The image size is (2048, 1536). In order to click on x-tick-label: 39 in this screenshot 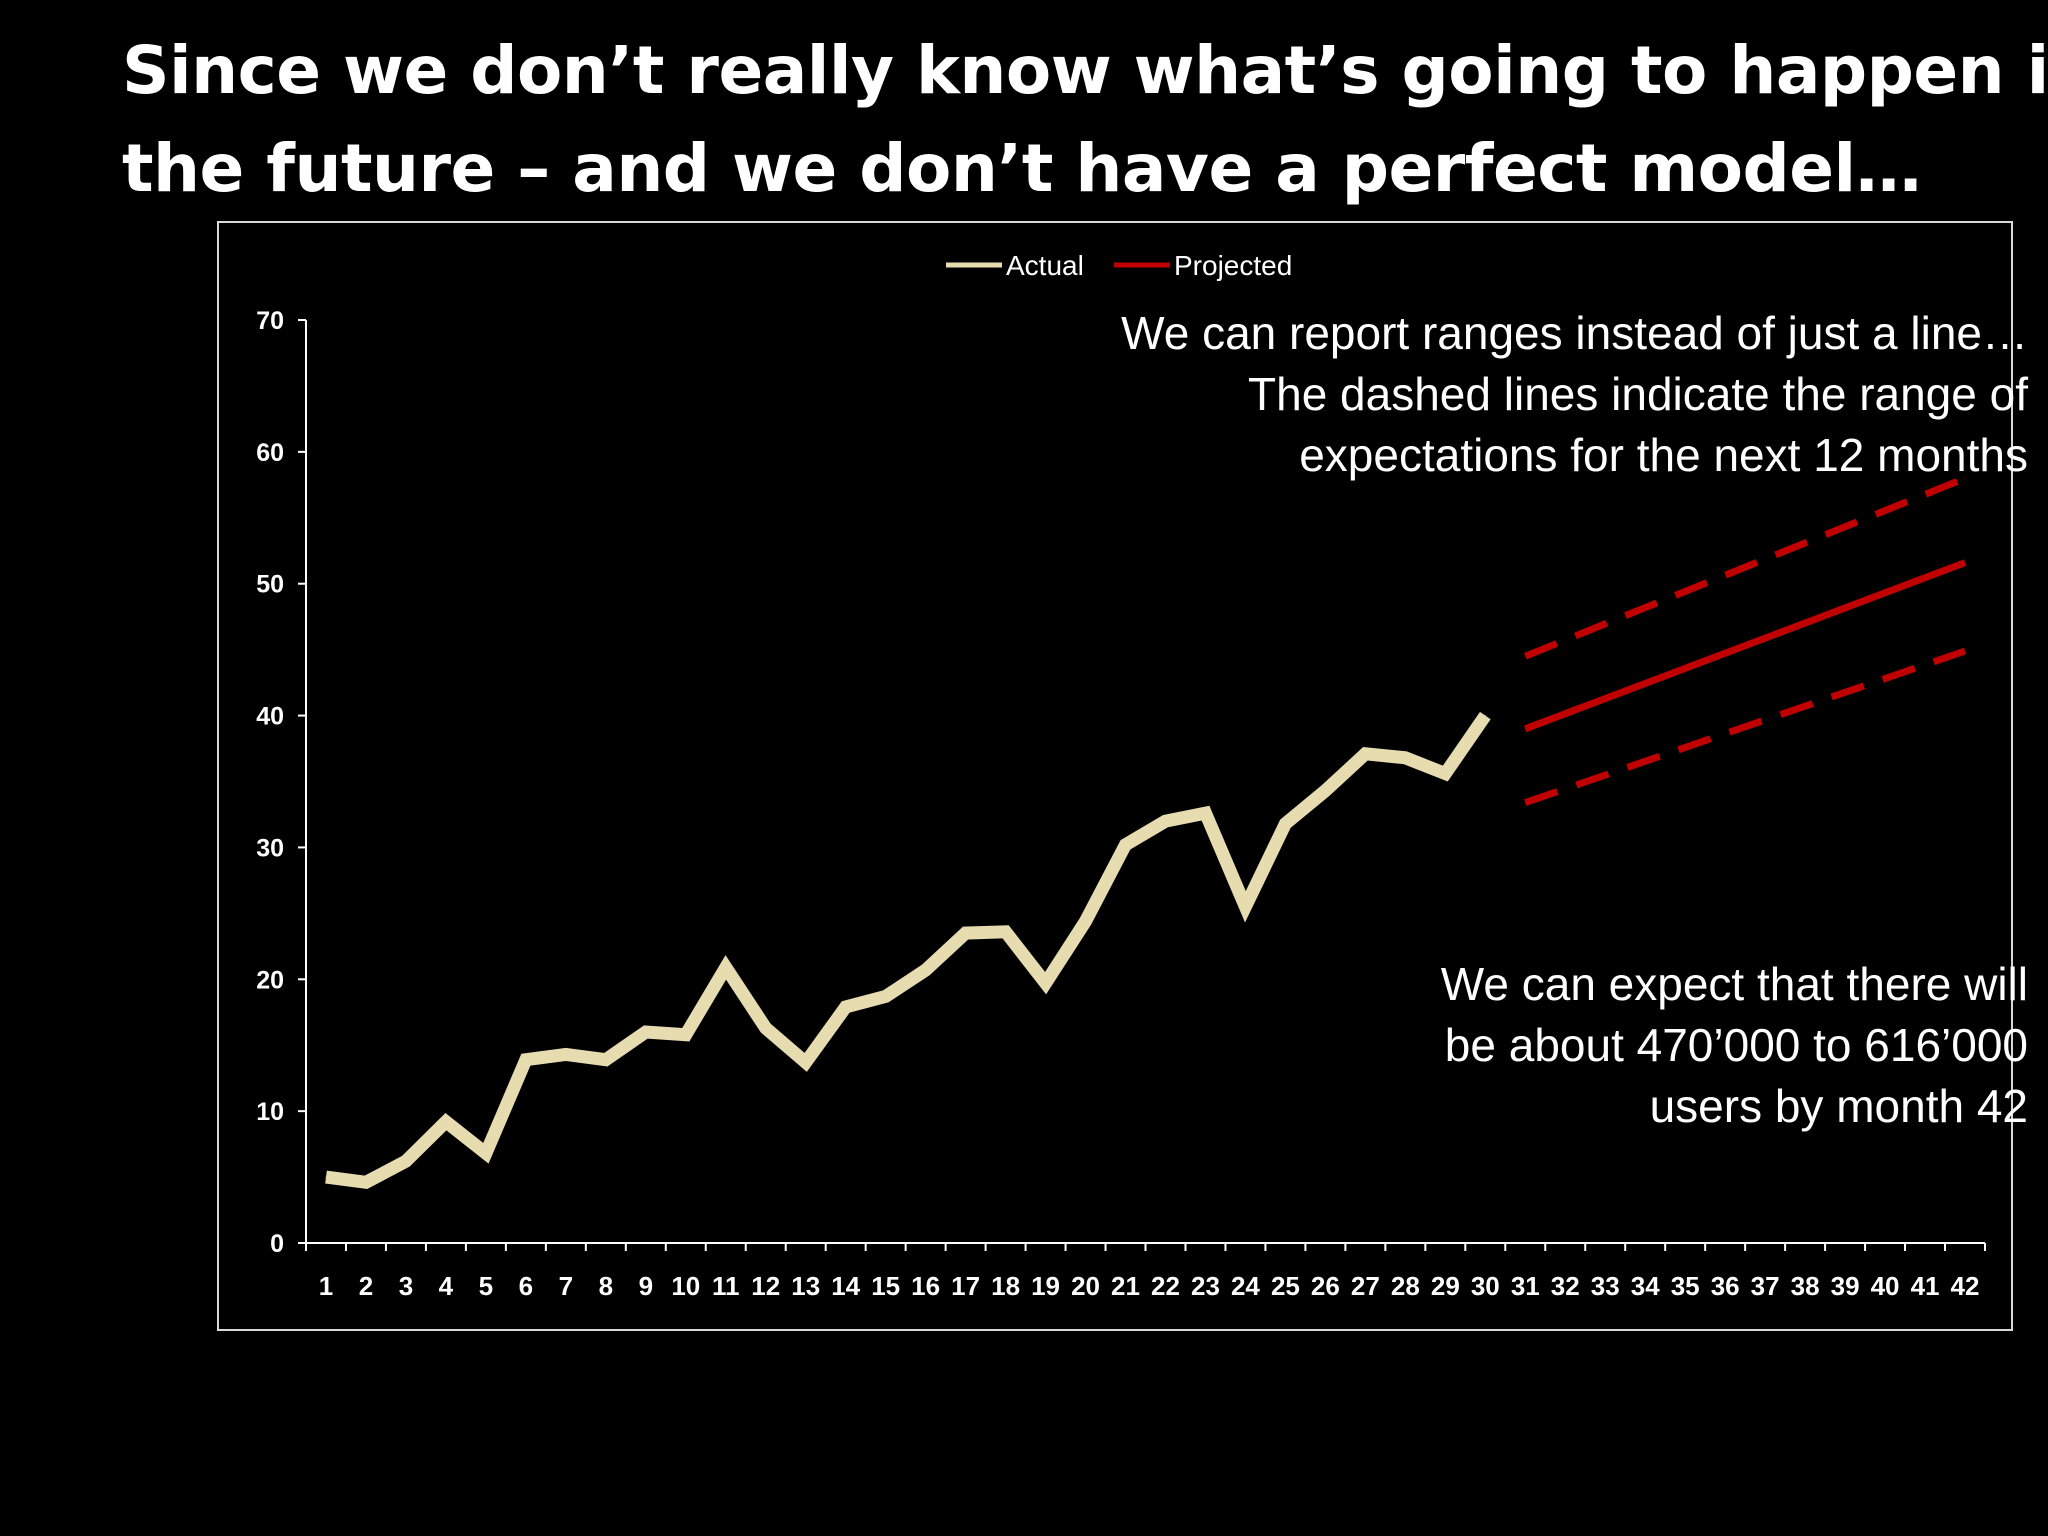, I will do `click(1845, 1286)`.